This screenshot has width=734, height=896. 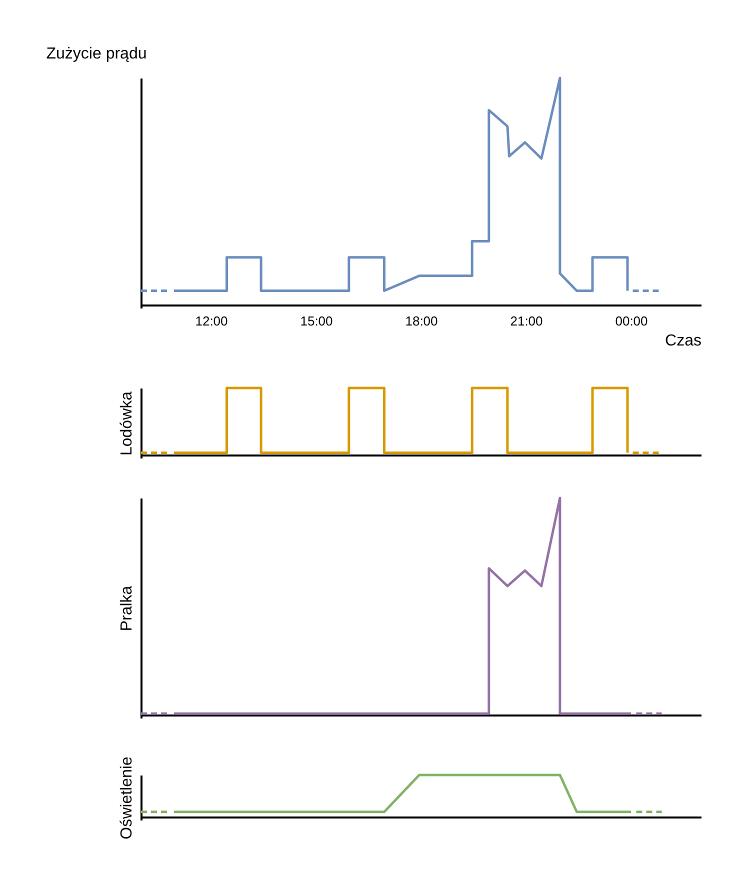 I want to click on y-axis-title: Lodówka, so click(x=127, y=423).